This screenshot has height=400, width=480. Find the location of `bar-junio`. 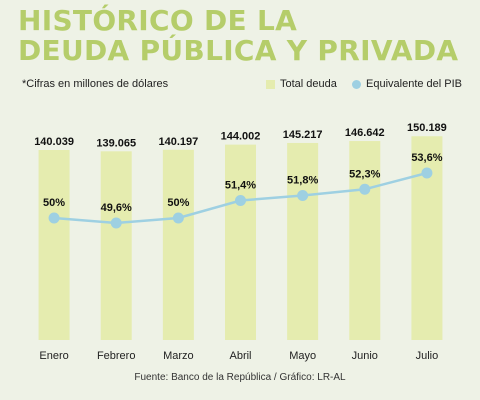

bar-junio is located at coordinates (365, 240).